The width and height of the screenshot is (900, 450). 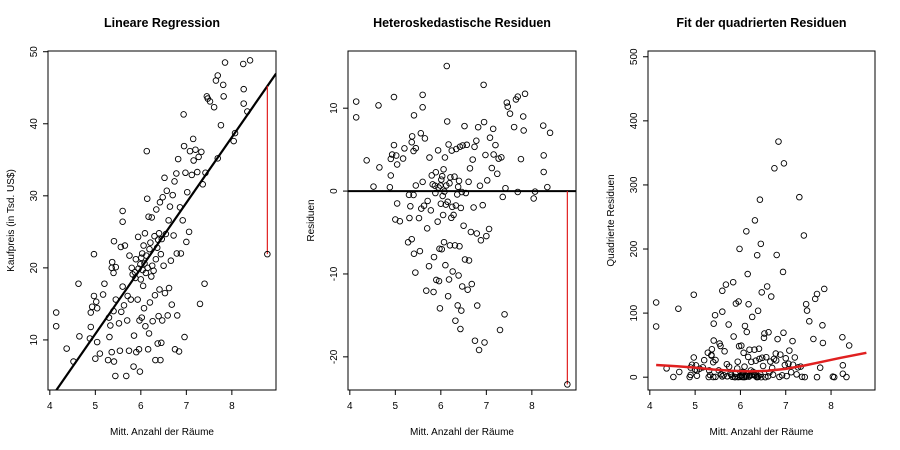 I want to click on x-tick-label: 7, so click(x=786, y=406).